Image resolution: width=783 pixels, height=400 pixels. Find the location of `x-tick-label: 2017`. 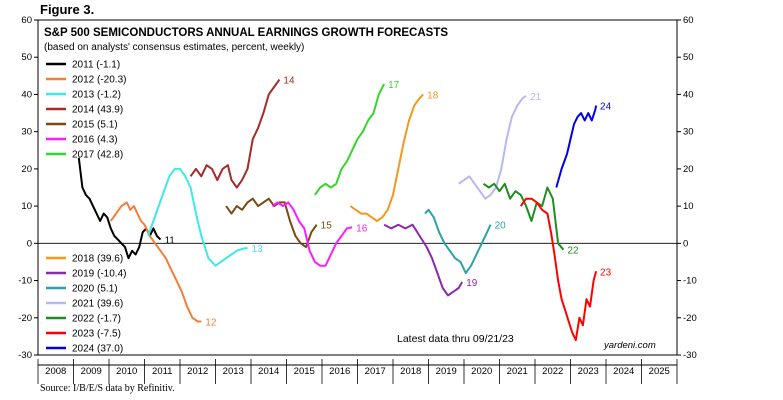

x-tick-label: 2017 is located at coordinates (375, 371).